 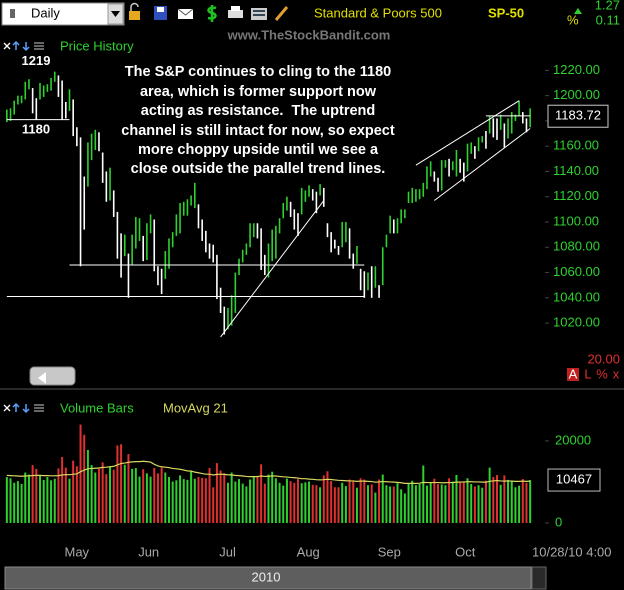 I want to click on percent-sign: %, so click(x=573, y=19).